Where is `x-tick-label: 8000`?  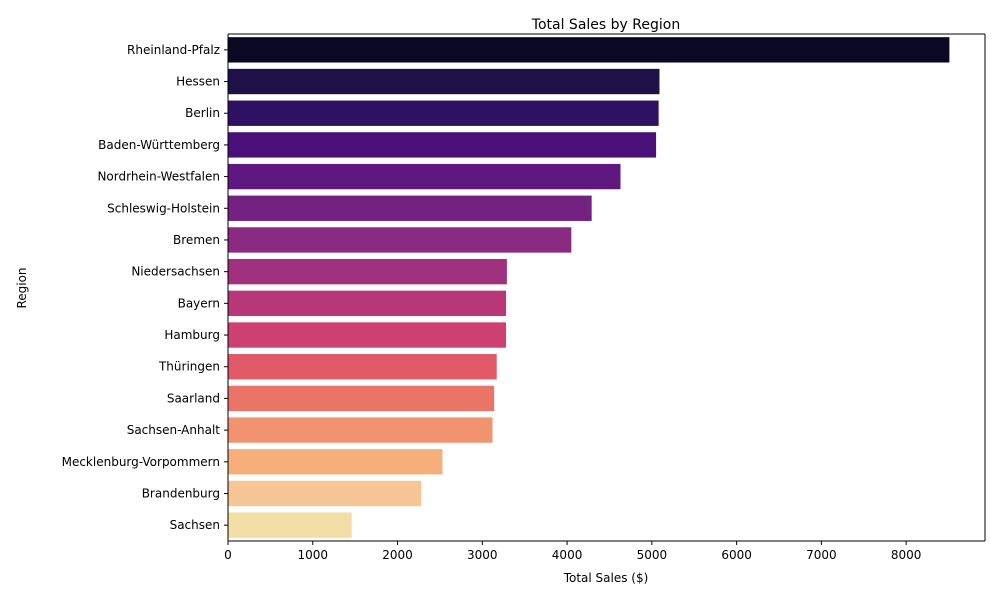 x-tick-label: 8000 is located at coordinates (906, 555).